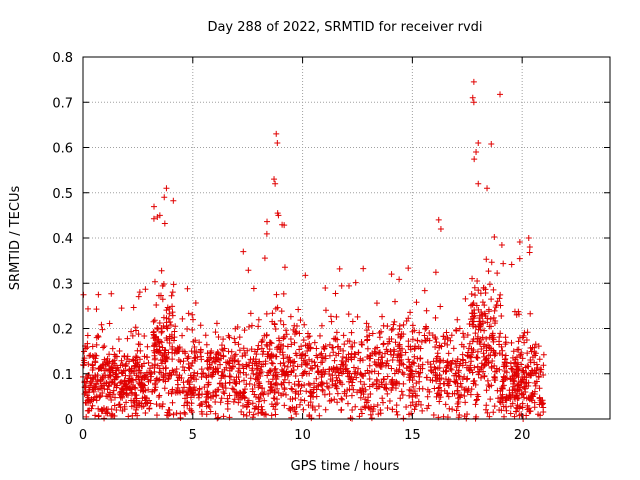 This screenshot has height=480, width=640. Describe the element at coordinates (193, 435) in the screenshot. I see `x-tick-label: 5` at that location.